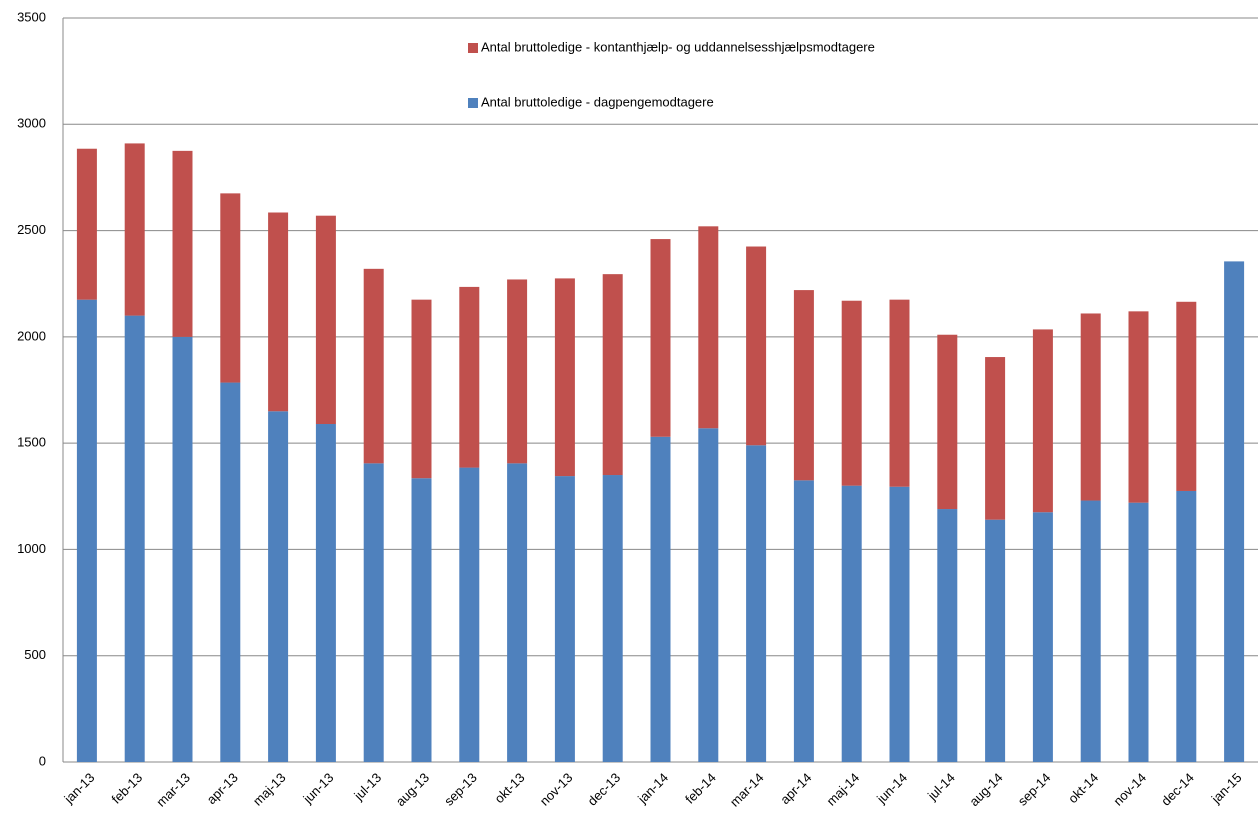 This screenshot has height=818, width=1260. I want to click on x-tick-label: nov-13, so click(556, 789).